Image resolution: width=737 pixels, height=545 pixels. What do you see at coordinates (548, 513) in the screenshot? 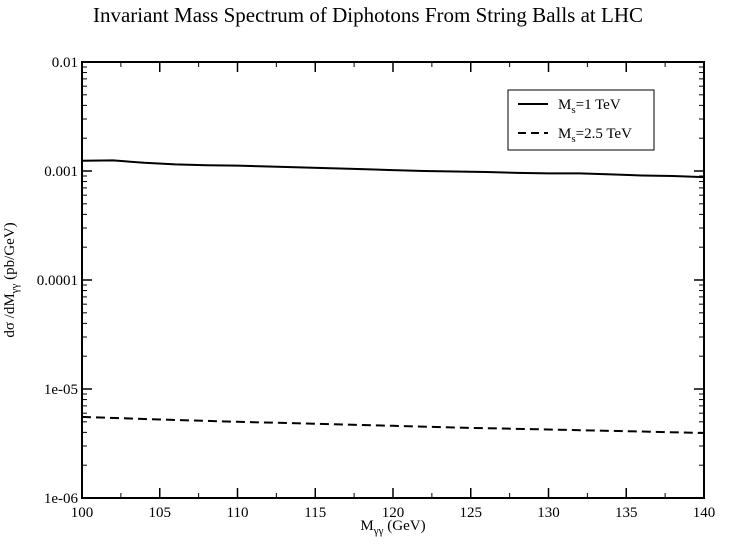
I see `x-tick-label: 130` at bounding box center [548, 513].